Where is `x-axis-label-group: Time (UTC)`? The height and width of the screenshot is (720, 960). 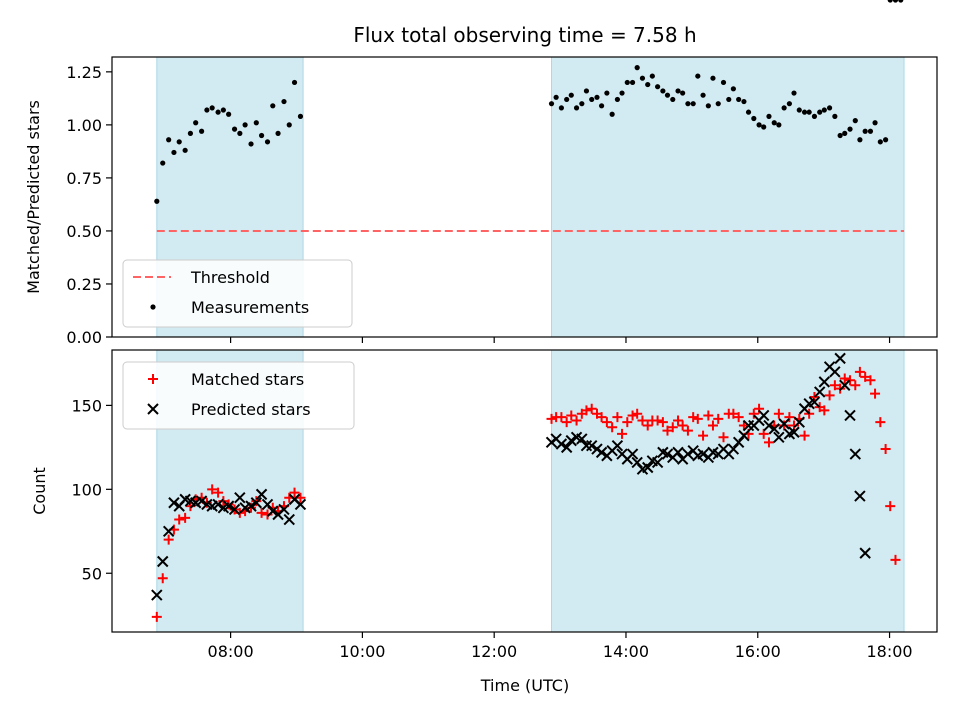 x-axis-label-group: Time (UTC) is located at coordinates (524, 685).